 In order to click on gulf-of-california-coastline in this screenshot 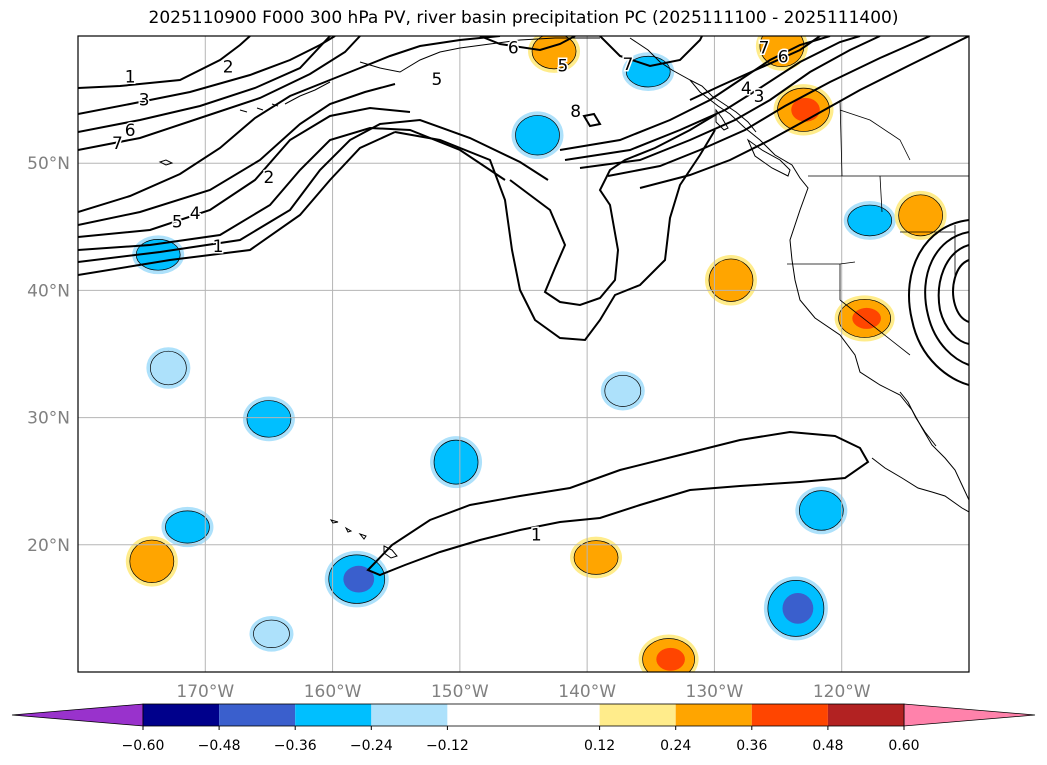, I will do `click(918, 419)`.